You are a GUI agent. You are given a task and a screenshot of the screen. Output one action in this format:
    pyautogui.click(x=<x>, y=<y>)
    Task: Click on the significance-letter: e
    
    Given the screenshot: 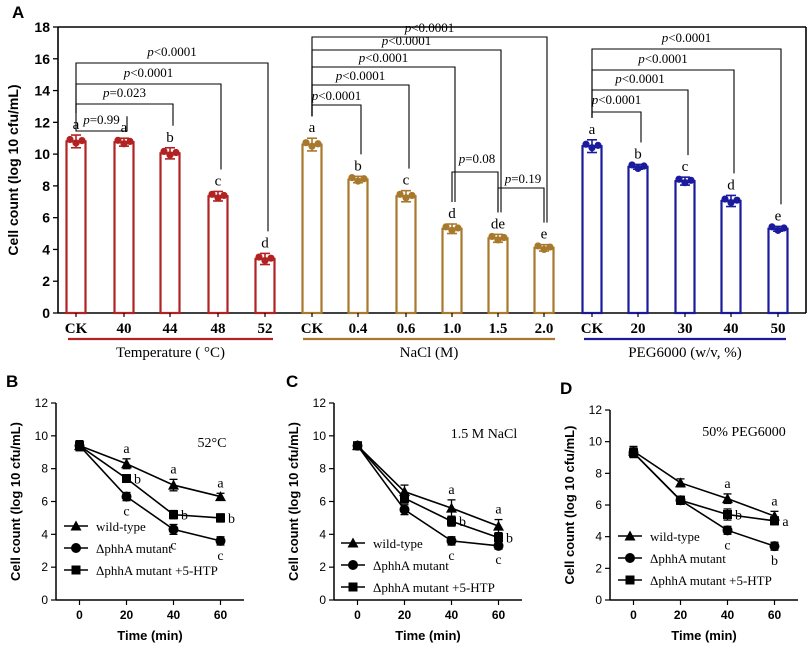 What is the action you would take?
    pyautogui.click(x=544, y=235)
    